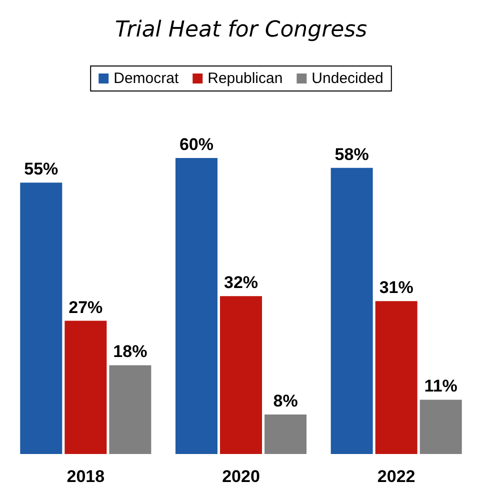  What do you see at coordinates (351, 154) in the screenshot?
I see `data-label: 58%` at bounding box center [351, 154].